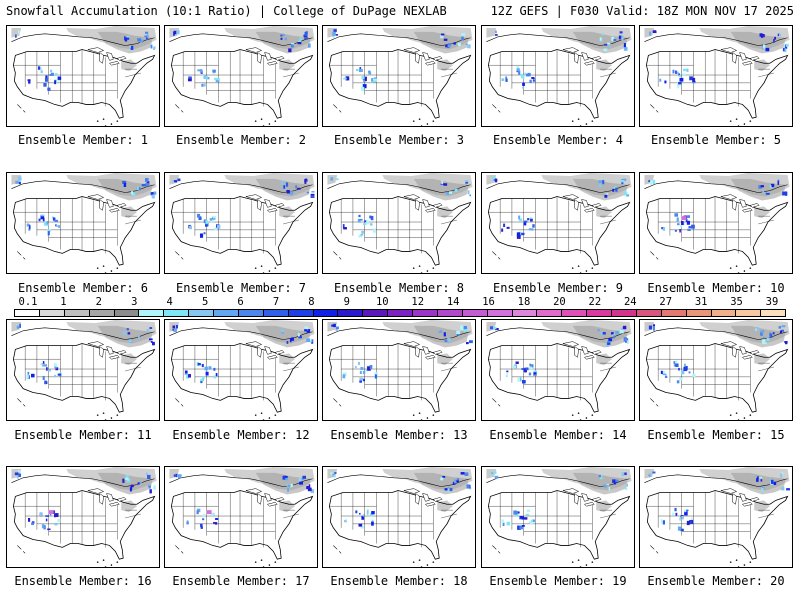 The image size is (800, 600). I want to click on legend-label: 8, so click(311, 302).